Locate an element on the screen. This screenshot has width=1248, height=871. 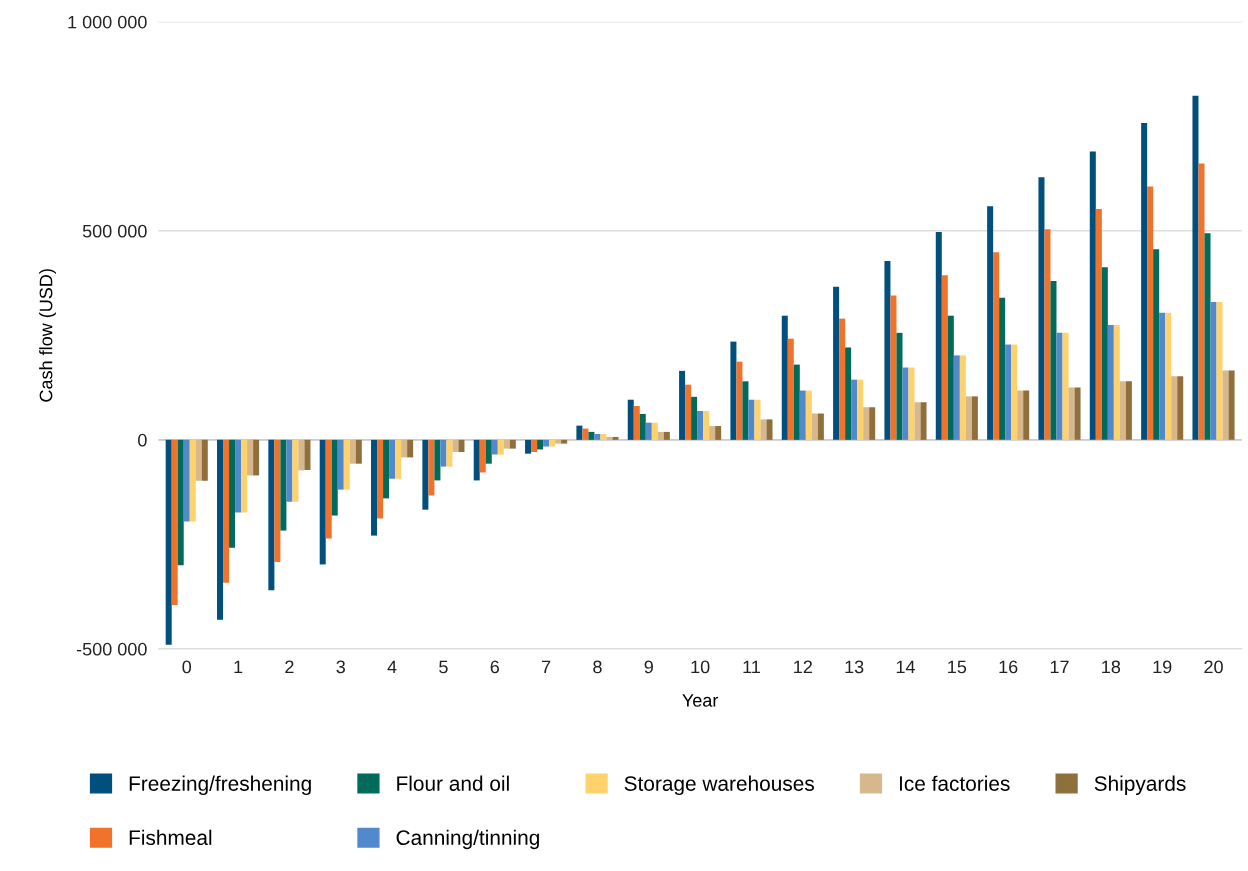
legend-label: Freezing/freshening is located at coordinates (220, 785).